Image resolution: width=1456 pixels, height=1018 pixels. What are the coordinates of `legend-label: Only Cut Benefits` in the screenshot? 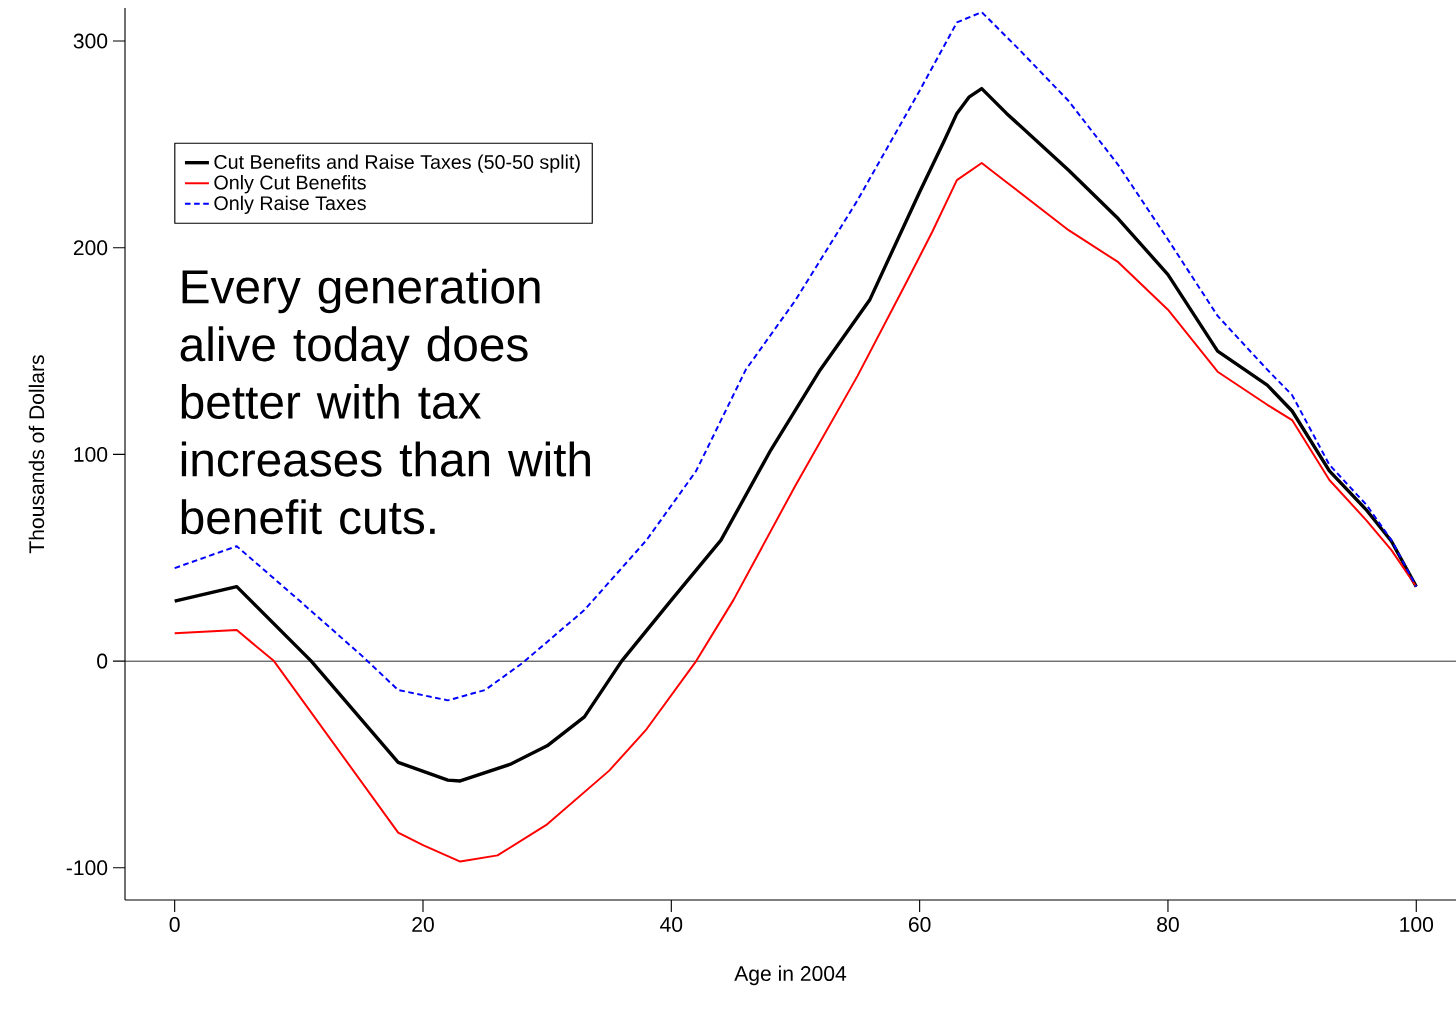 It's located at (290, 184).